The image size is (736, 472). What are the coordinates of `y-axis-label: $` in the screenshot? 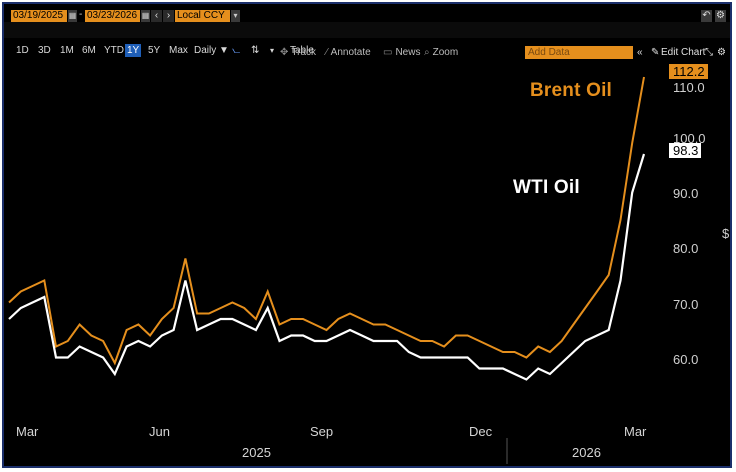 It's located at (726, 233).